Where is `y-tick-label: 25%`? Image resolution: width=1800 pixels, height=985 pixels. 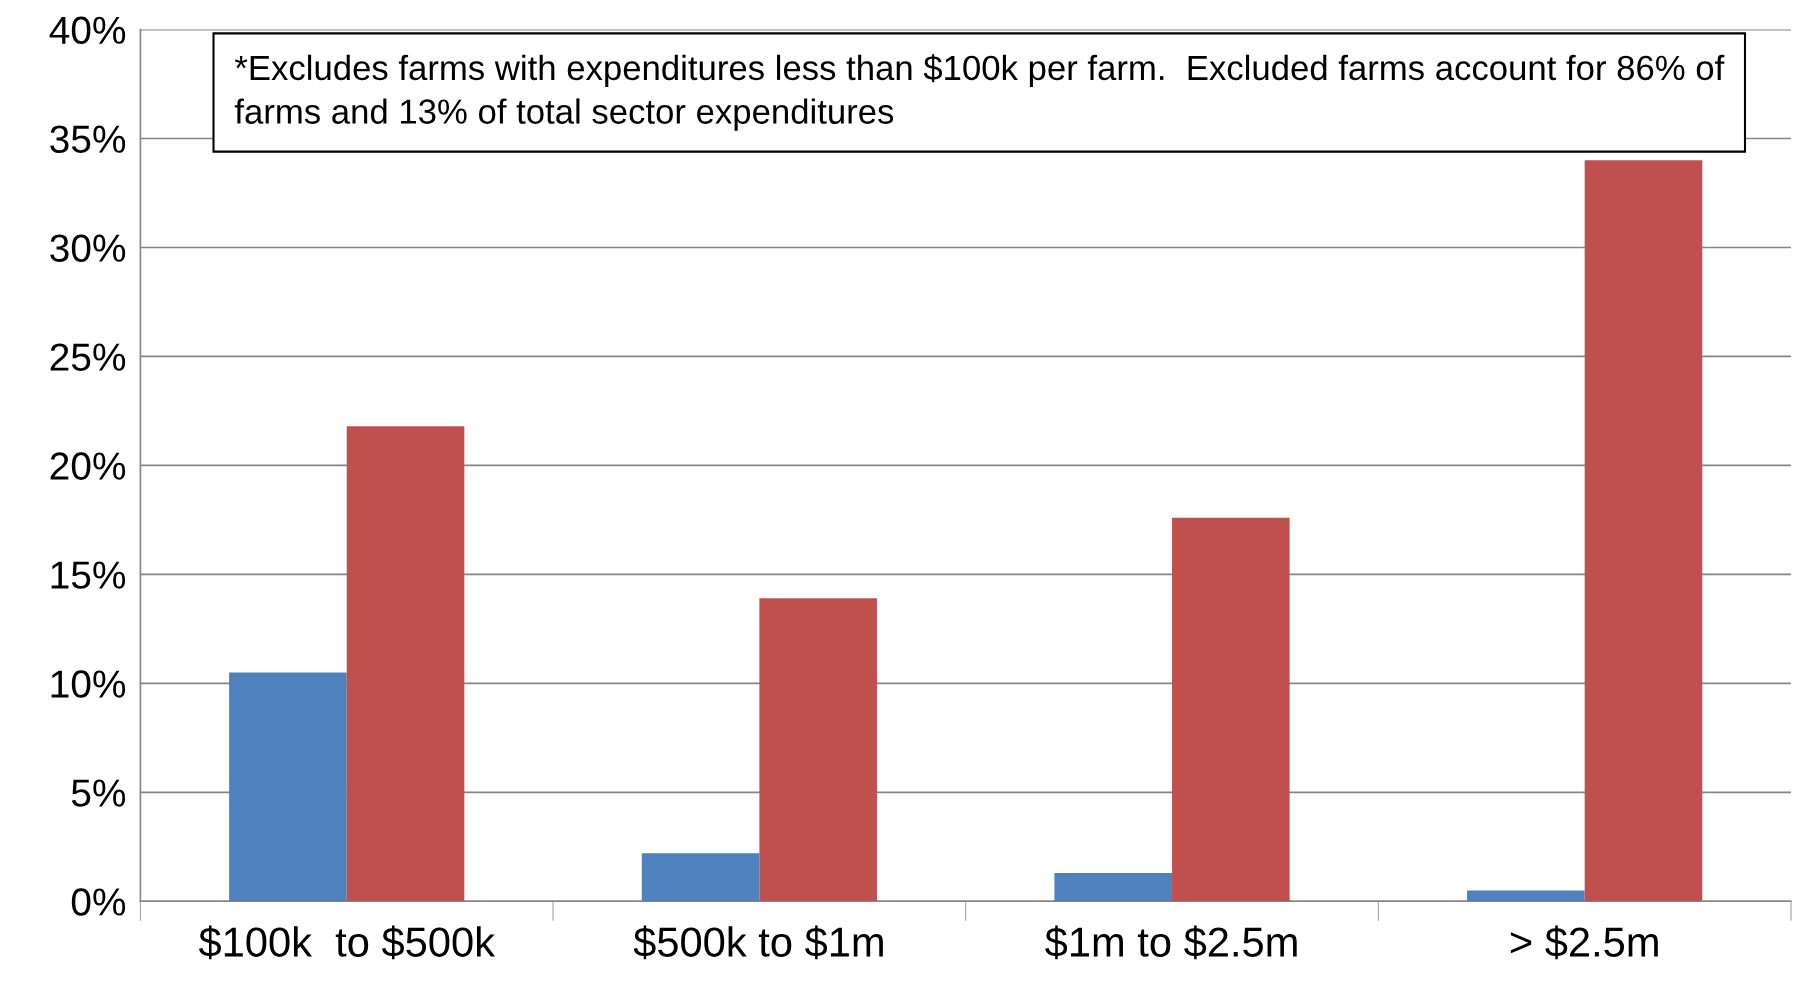 y-tick-label: 25% is located at coordinates (88, 357).